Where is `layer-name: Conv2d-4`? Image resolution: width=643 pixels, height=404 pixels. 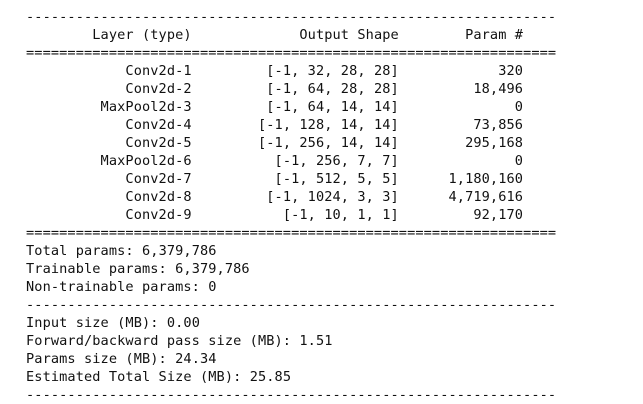 layer-name: Conv2d-4 is located at coordinates (109, 125).